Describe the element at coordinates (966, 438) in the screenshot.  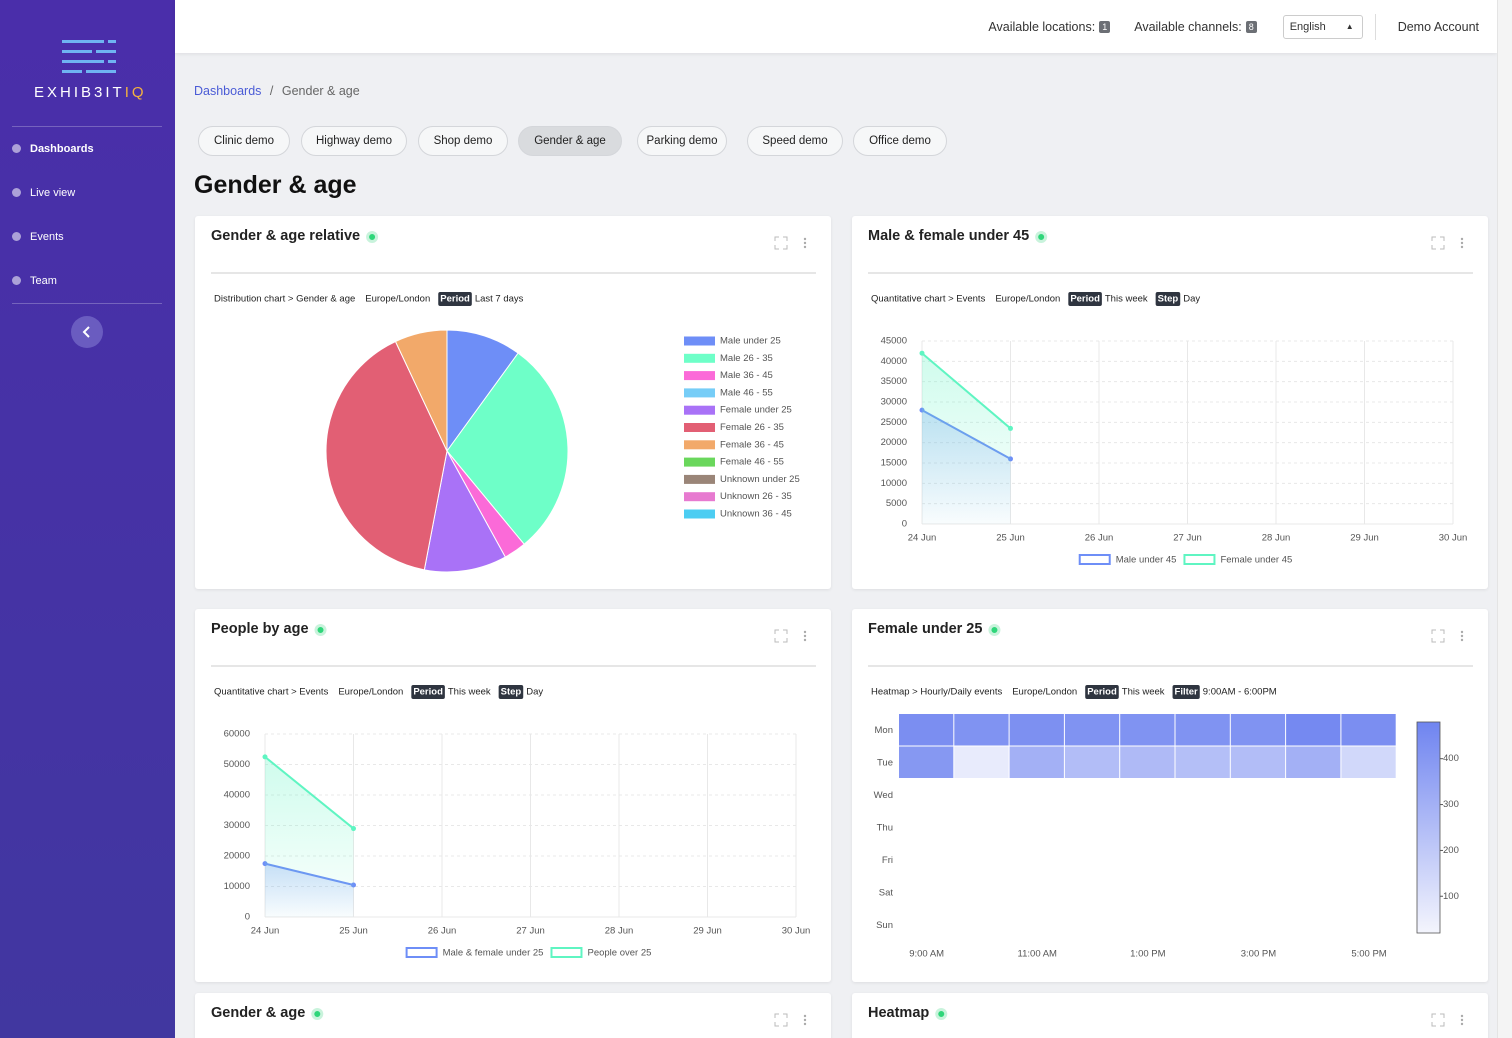
I see `series-area` at that location.